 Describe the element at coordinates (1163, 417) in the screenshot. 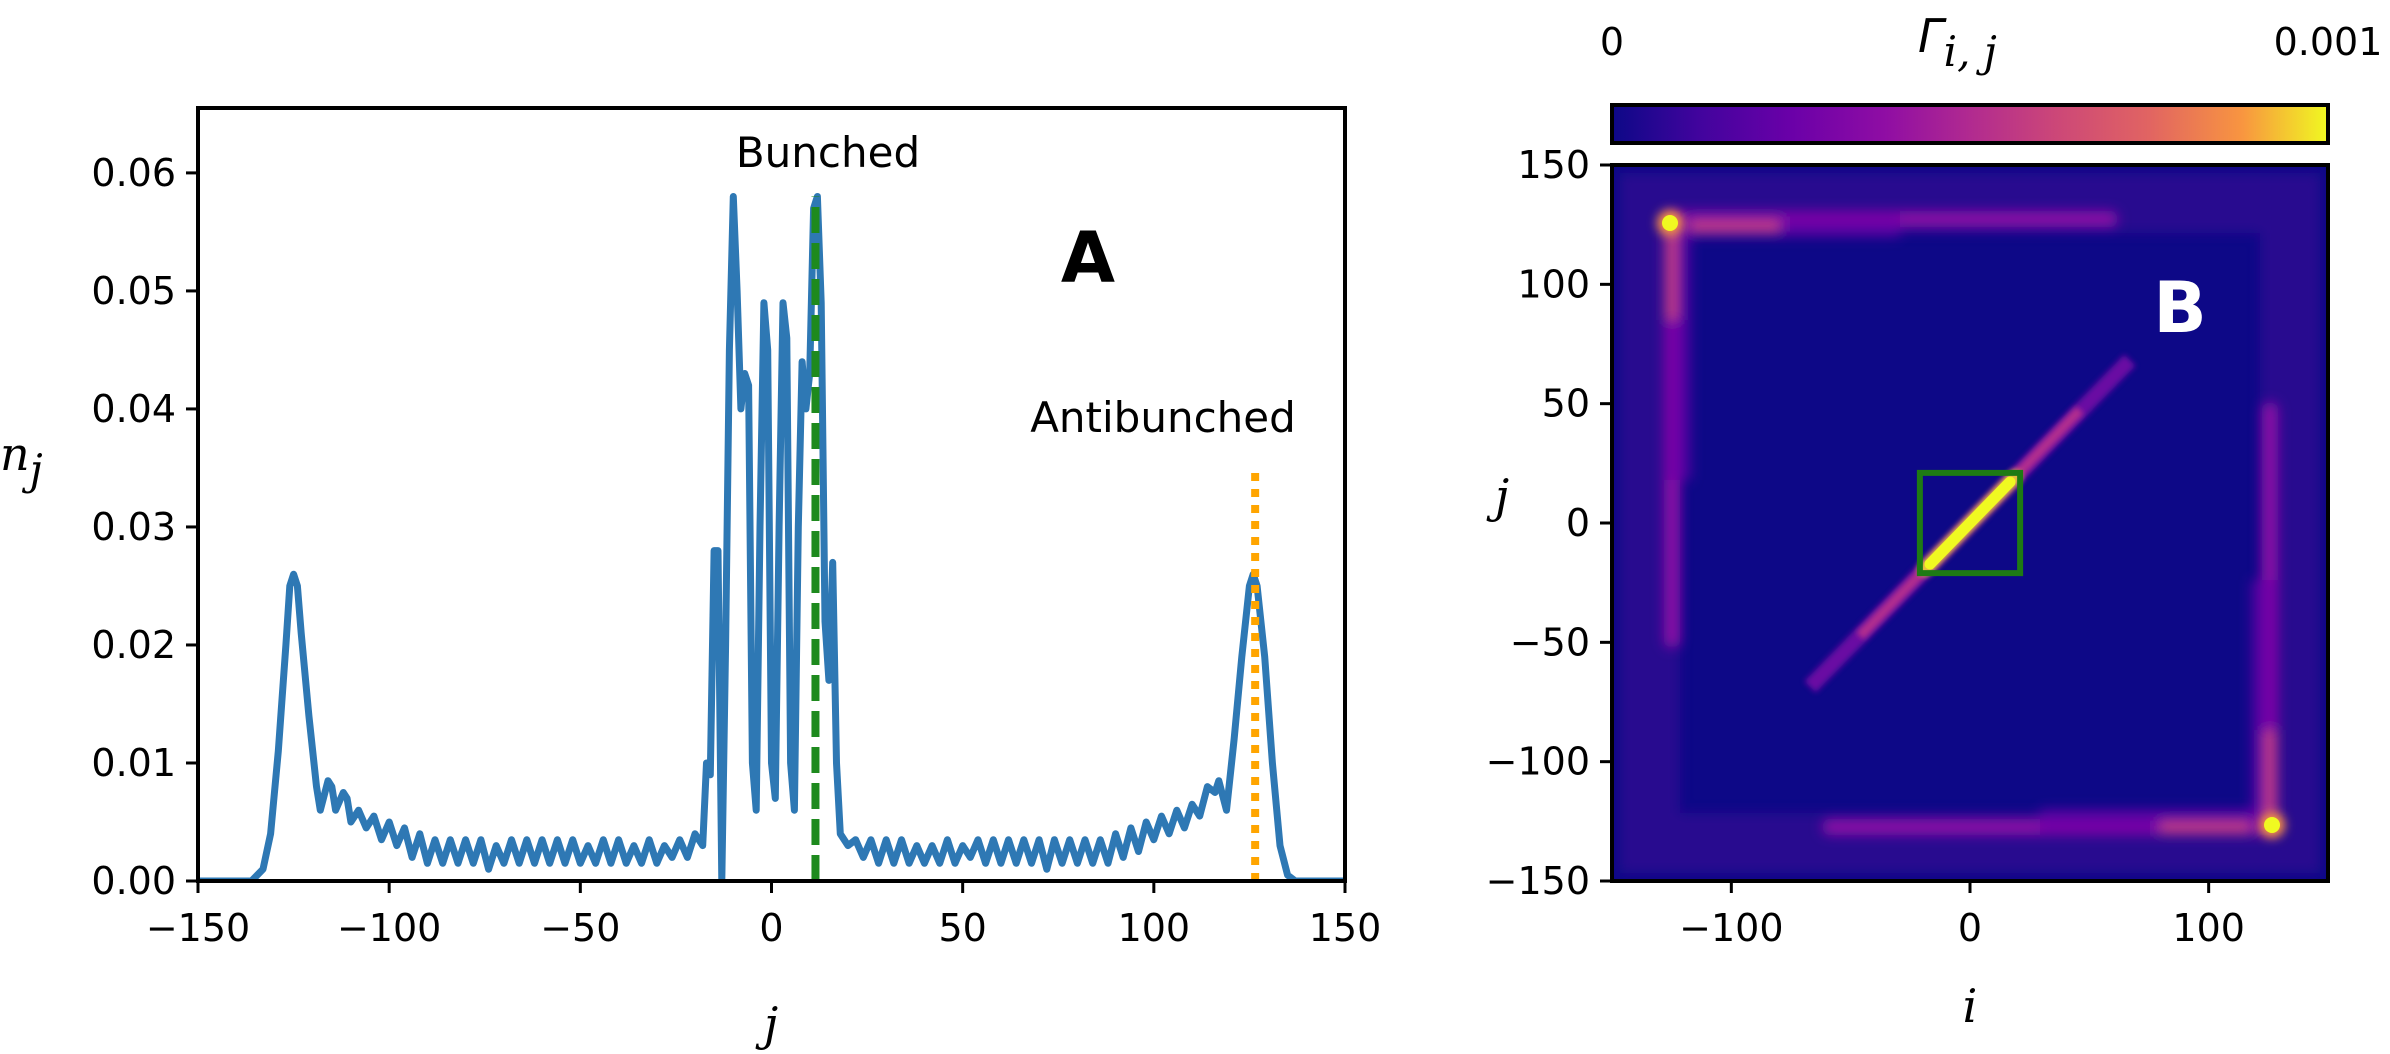

I see `antibunched-annotation: Antibunched` at that location.